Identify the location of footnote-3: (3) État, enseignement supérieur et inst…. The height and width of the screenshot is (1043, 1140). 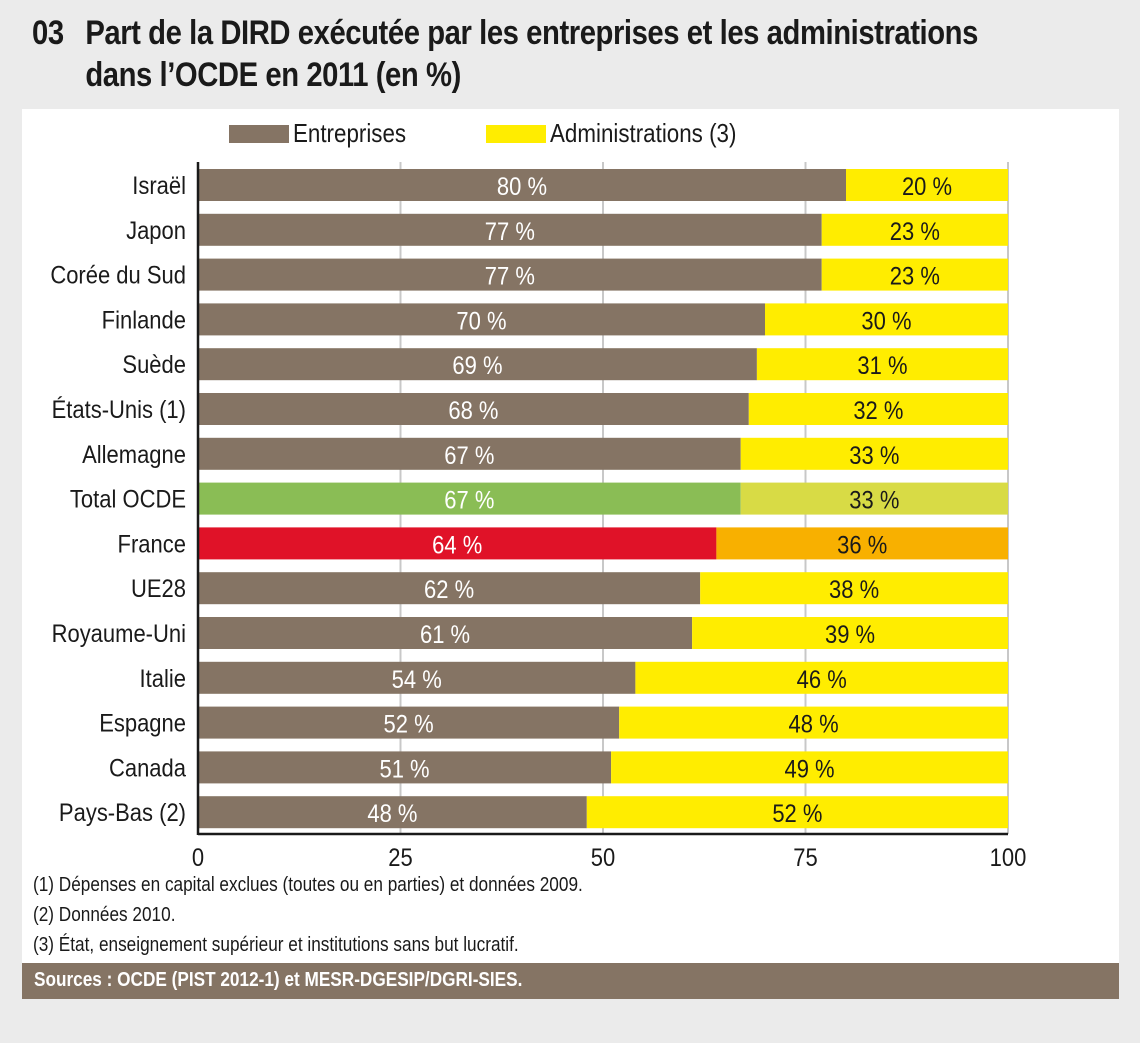
(276, 945).